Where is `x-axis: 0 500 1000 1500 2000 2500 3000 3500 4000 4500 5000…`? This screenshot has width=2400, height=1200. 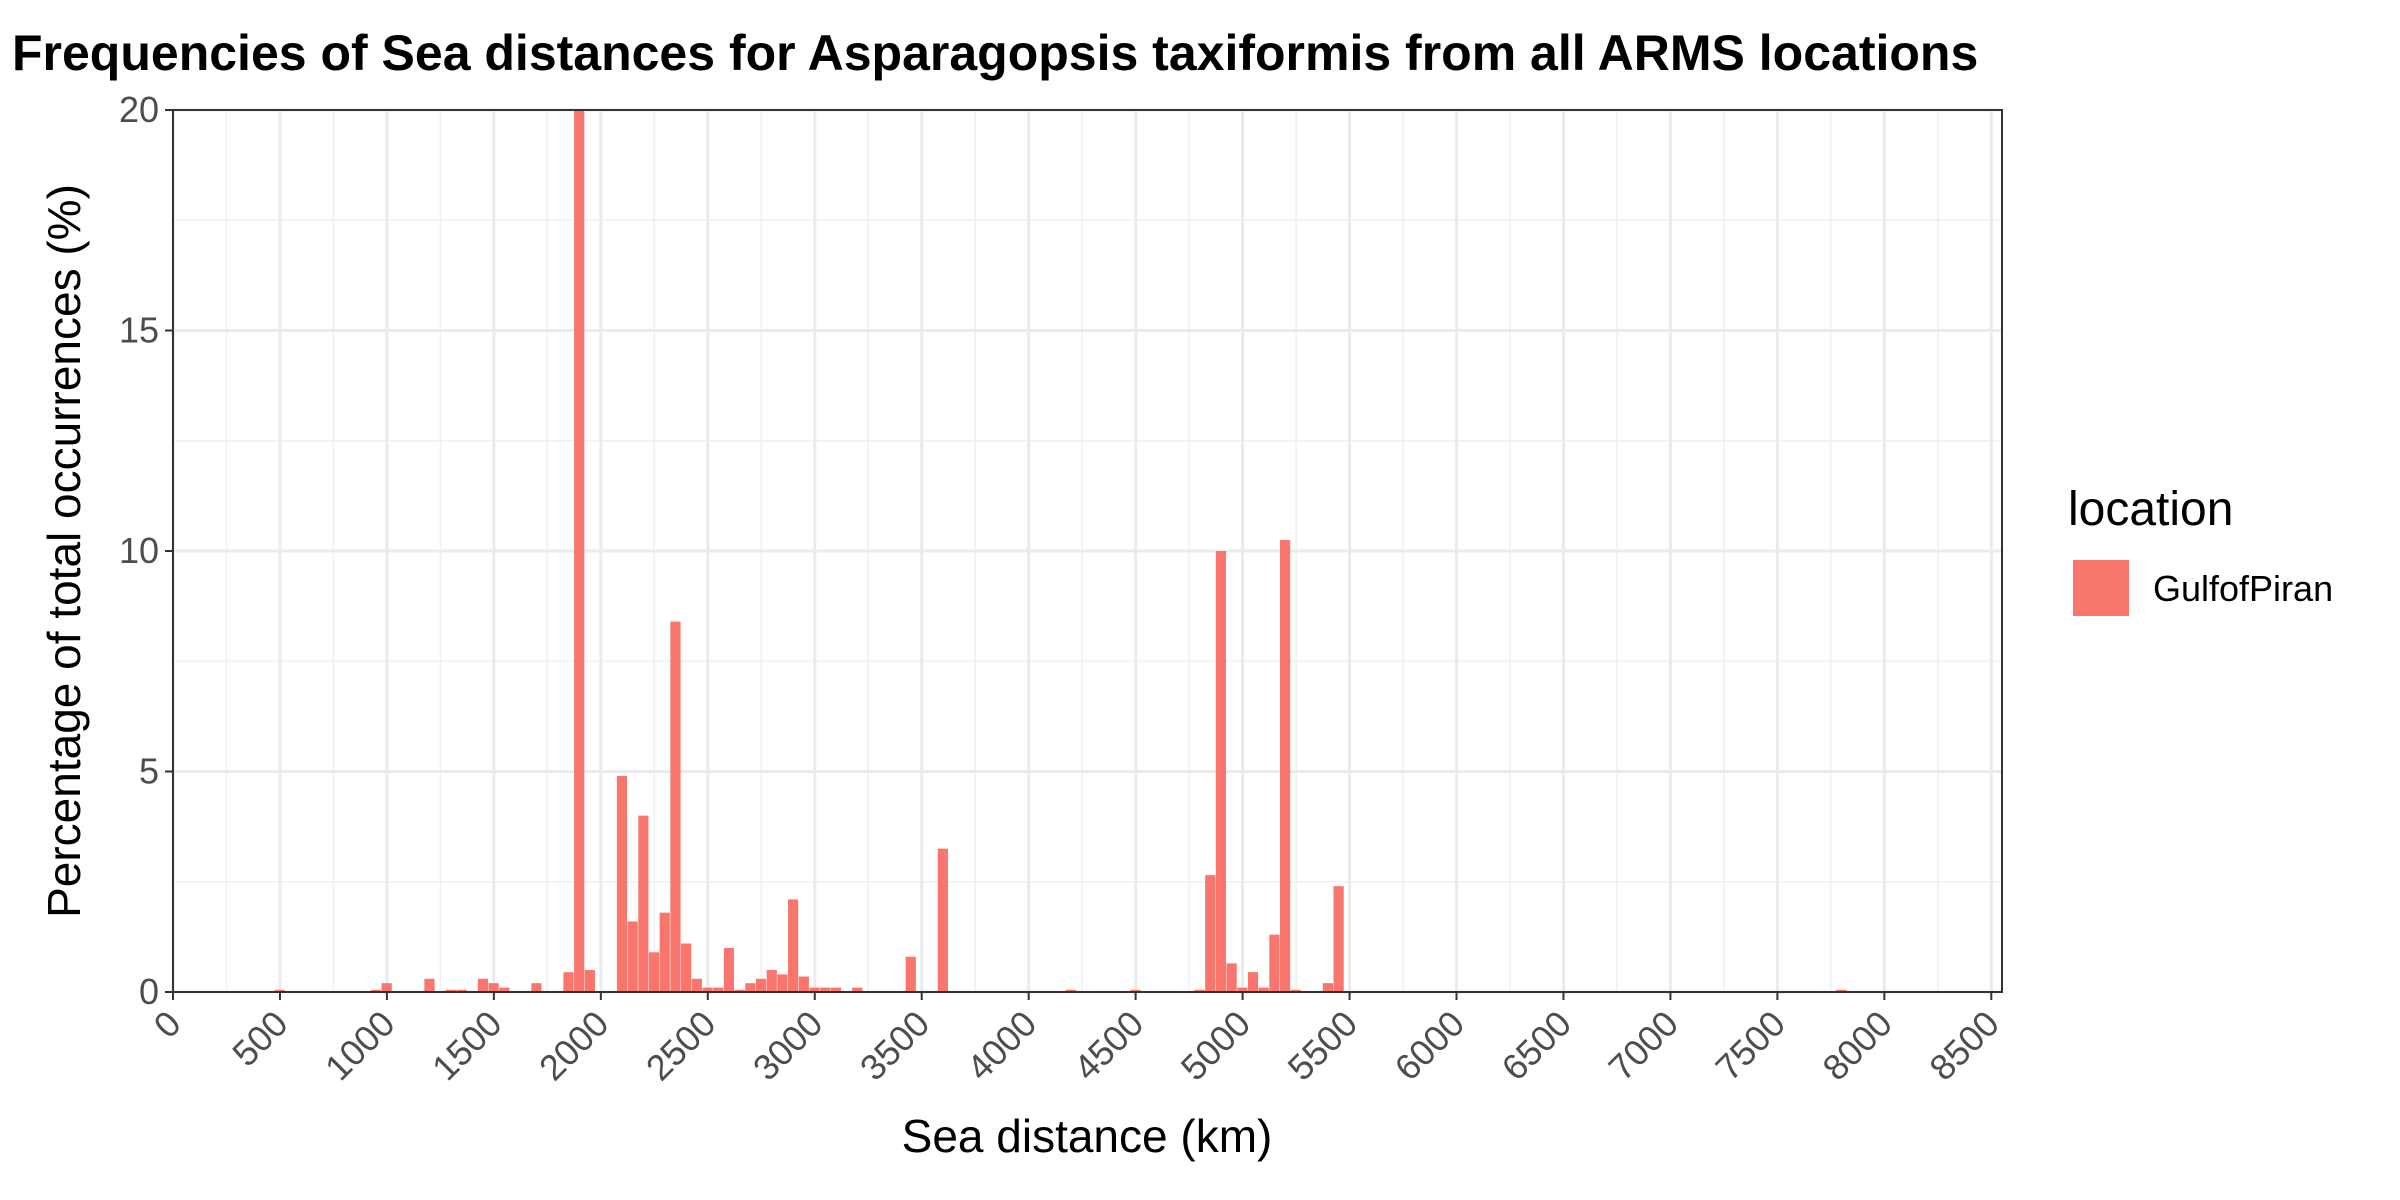 x-axis: 0 500 1000 1500 2000 2500 3000 3500 4000 4500 5000… is located at coordinates (1076, 1040).